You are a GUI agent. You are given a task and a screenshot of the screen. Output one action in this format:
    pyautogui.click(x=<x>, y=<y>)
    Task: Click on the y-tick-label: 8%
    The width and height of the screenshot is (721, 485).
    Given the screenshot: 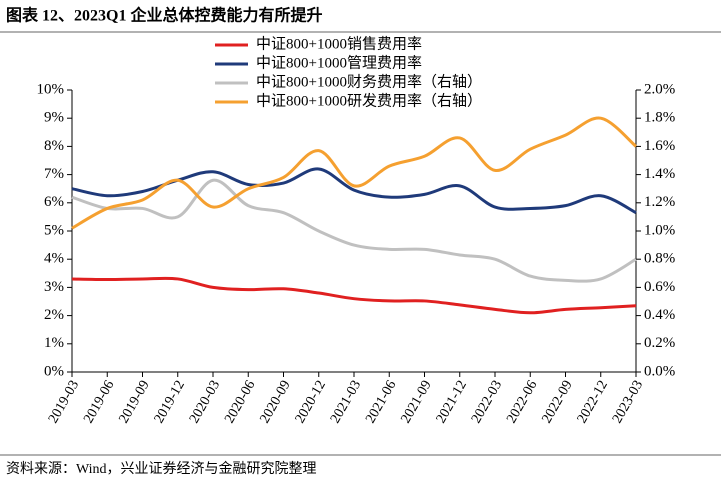 What is the action you would take?
    pyautogui.click(x=54, y=146)
    